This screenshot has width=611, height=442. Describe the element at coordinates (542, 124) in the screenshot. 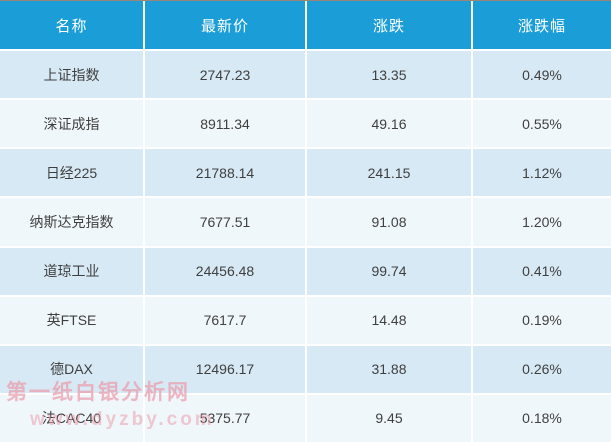

I see `change-percent: 0.55%` at that location.